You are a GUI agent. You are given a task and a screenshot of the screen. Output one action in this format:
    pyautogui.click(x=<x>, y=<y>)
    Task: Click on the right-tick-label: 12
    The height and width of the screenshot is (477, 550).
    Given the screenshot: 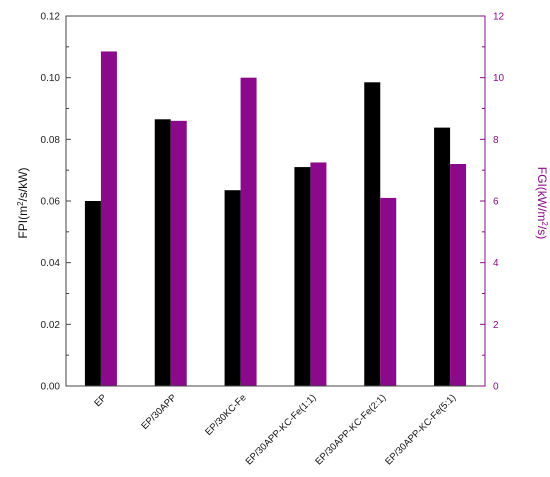 What is the action you would take?
    pyautogui.click(x=499, y=17)
    